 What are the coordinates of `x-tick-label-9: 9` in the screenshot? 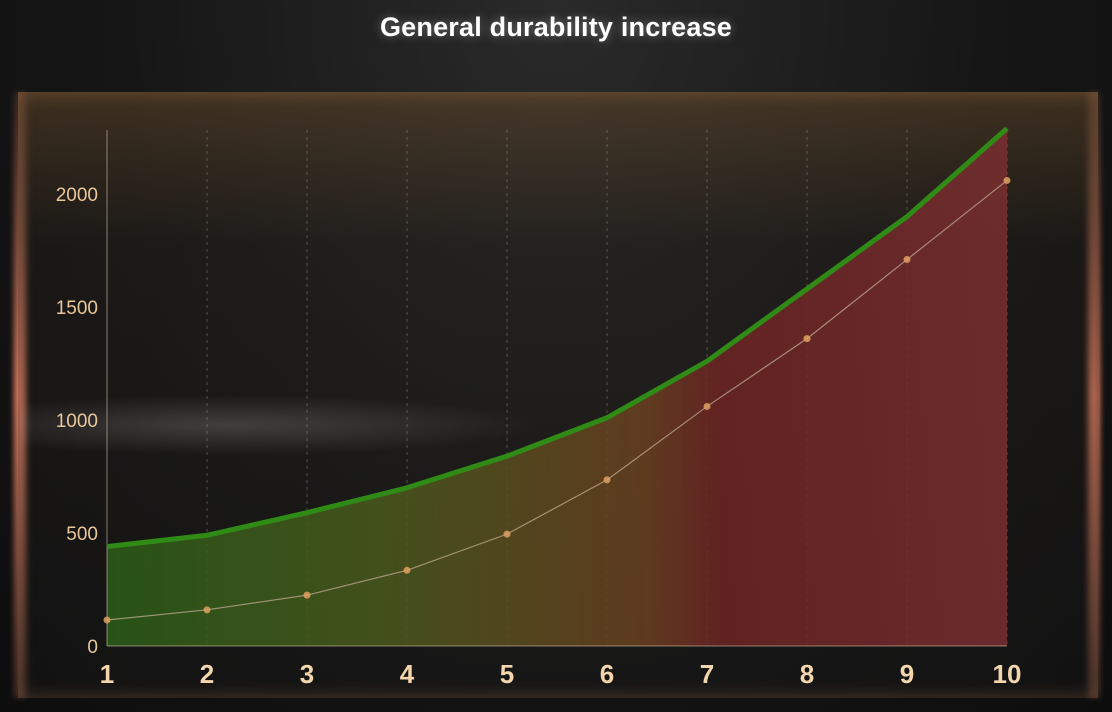 It's located at (907, 674).